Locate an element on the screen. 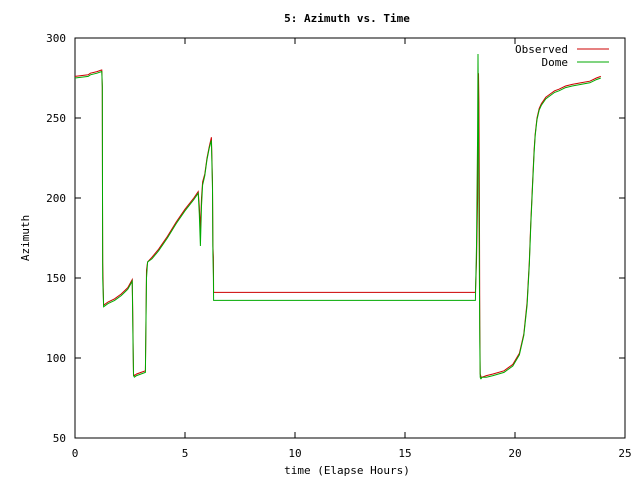  y-tick-labels: 50 100 150 200 250 300 is located at coordinates (56, 238).